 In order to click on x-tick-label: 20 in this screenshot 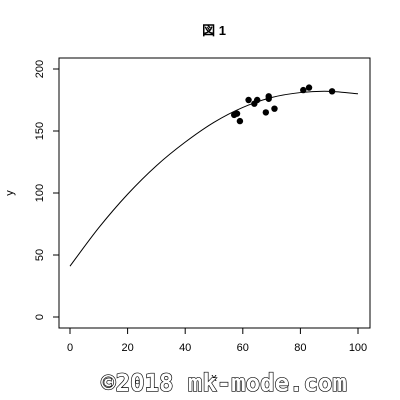, I will do `click(127, 348)`.